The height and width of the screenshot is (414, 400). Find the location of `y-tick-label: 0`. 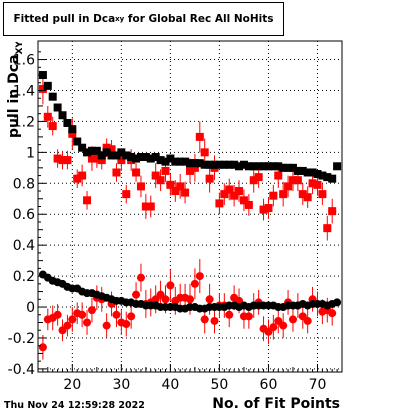

y-tick-label: 0 is located at coordinates (30, 308).